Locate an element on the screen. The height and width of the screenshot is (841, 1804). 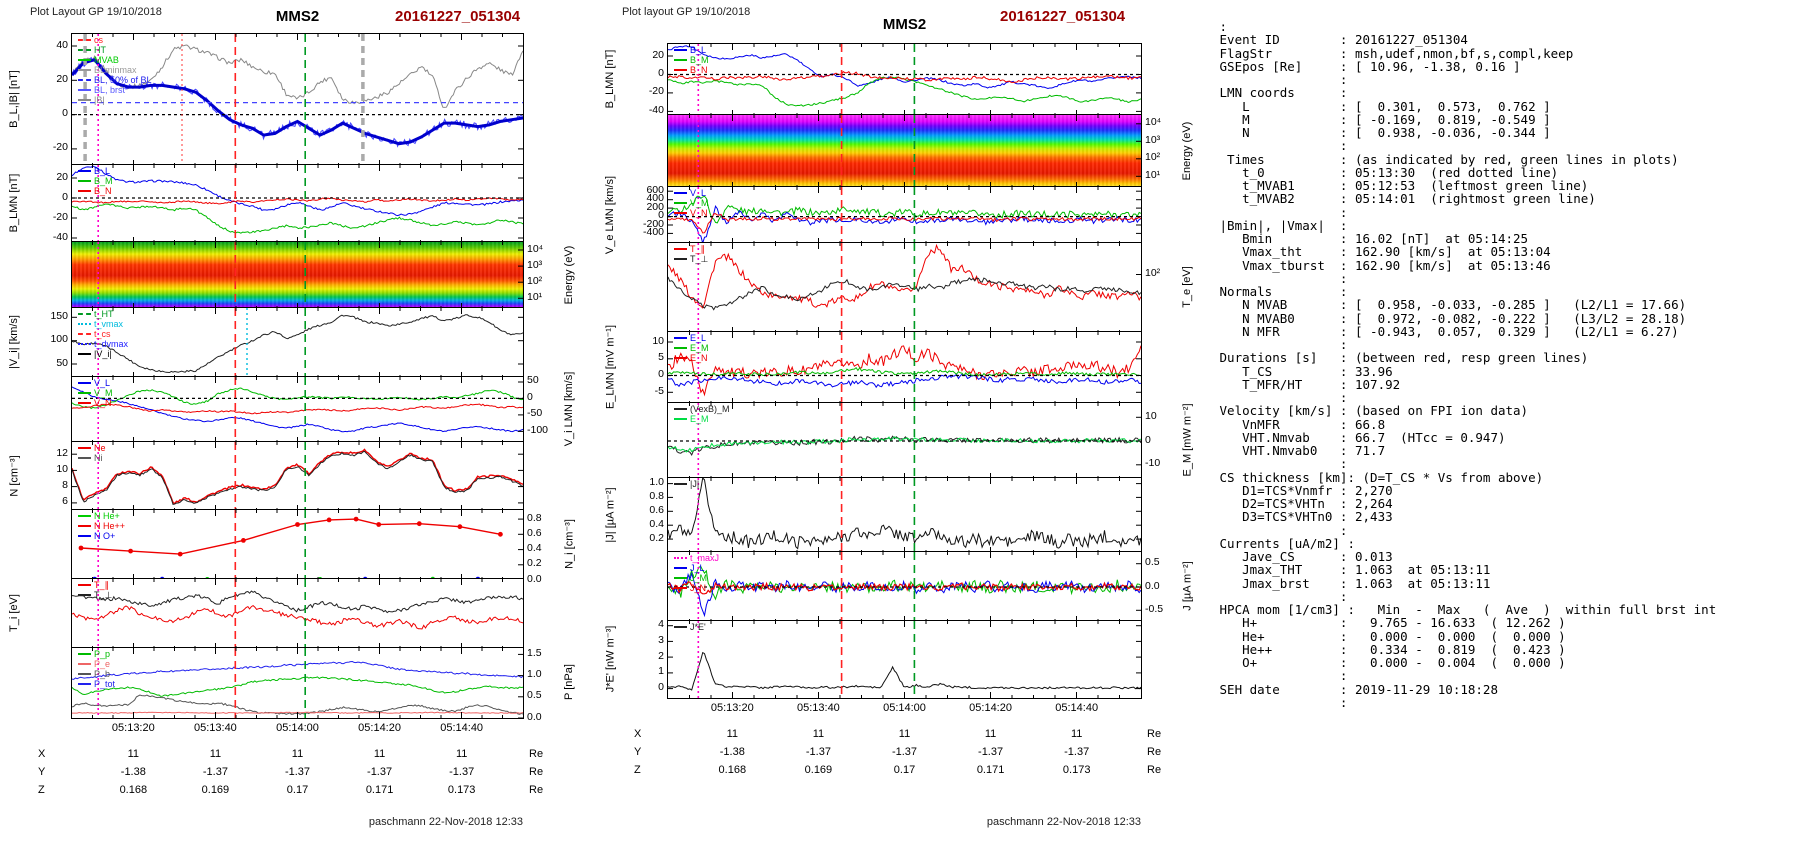
ephem-row-label: Y is located at coordinates (638, 752).